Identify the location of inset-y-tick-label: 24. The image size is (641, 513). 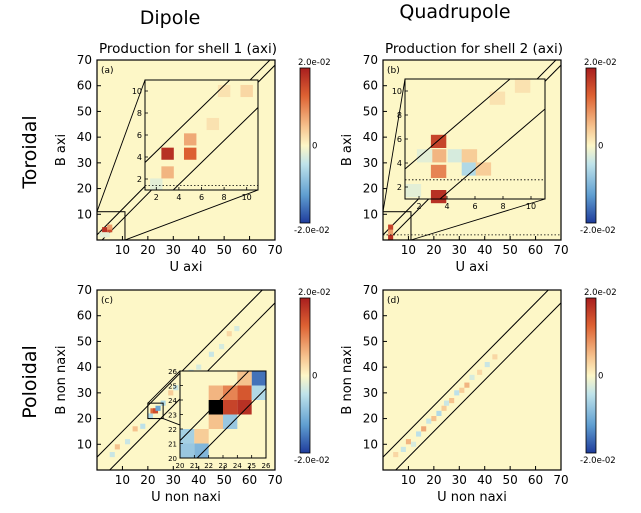
(172, 401).